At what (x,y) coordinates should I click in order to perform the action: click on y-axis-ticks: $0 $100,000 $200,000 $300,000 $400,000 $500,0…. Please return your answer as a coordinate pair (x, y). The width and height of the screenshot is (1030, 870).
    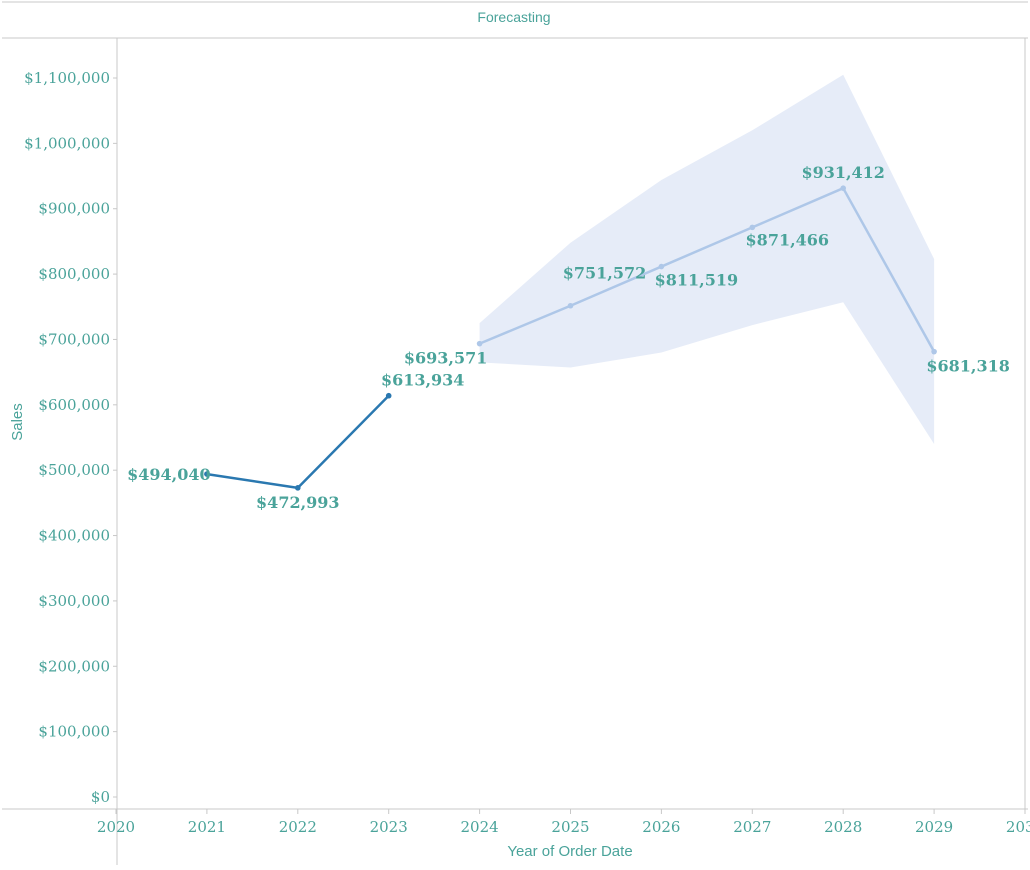
    Looking at the image, I should click on (70, 437).